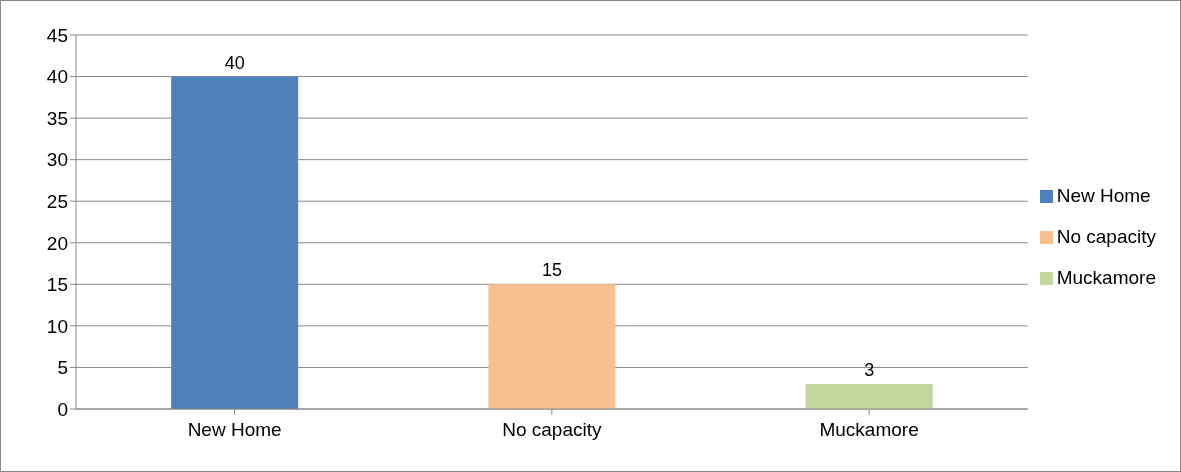  I want to click on y-tick-label: 35, so click(57, 118).